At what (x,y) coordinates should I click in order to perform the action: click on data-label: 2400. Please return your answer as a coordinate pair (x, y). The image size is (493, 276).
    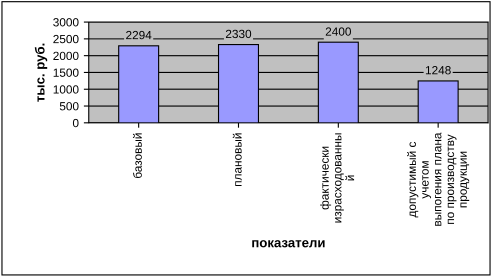
    Looking at the image, I should click on (338, 31).